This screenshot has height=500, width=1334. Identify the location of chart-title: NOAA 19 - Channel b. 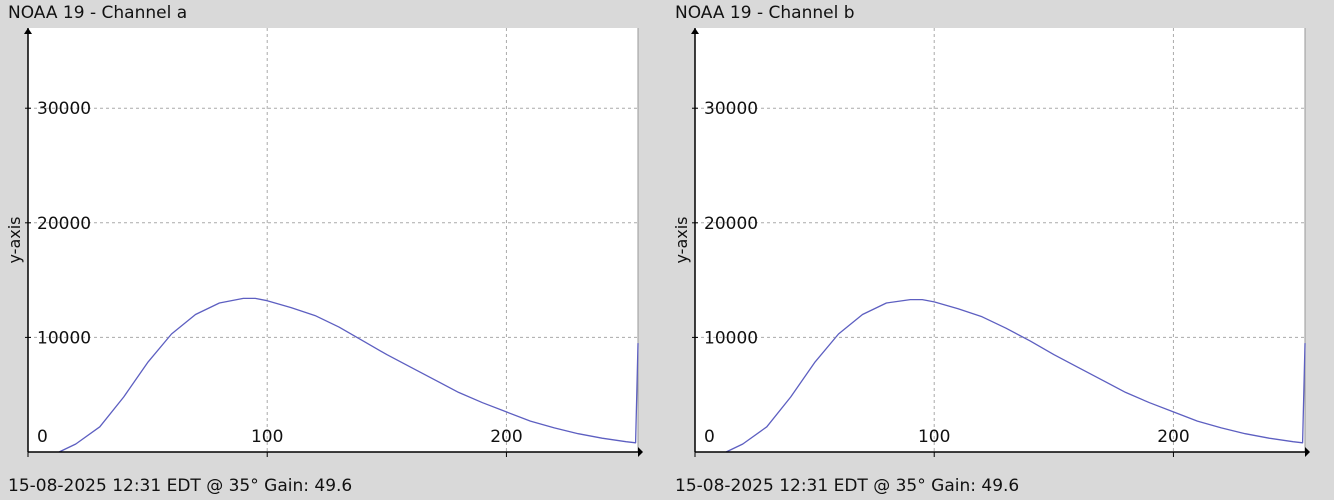
(765, 13).